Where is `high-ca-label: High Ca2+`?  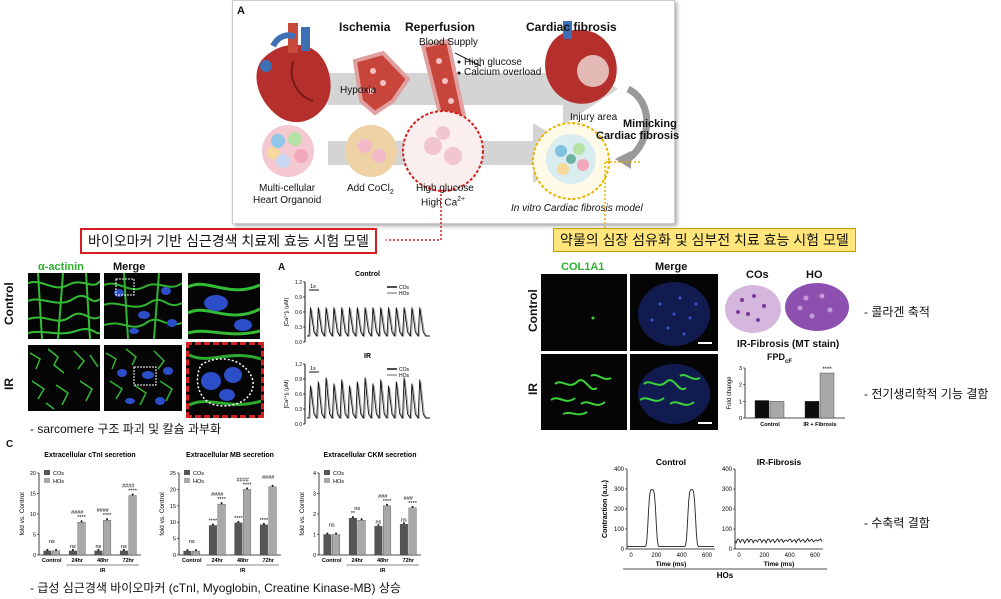 high-ca-label: High Ca2+ is located at coordinates (443, 202).